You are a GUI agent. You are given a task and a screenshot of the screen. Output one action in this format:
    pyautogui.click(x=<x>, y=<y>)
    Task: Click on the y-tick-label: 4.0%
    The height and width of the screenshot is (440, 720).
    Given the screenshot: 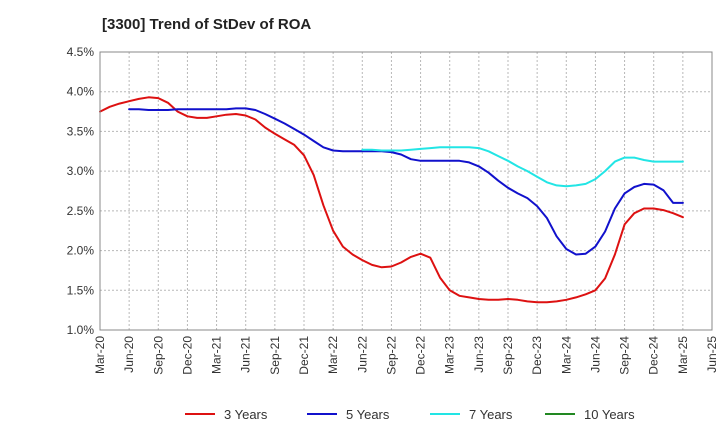 What is the action you would take?
    pyautogui.click(x=81, y=92)
    